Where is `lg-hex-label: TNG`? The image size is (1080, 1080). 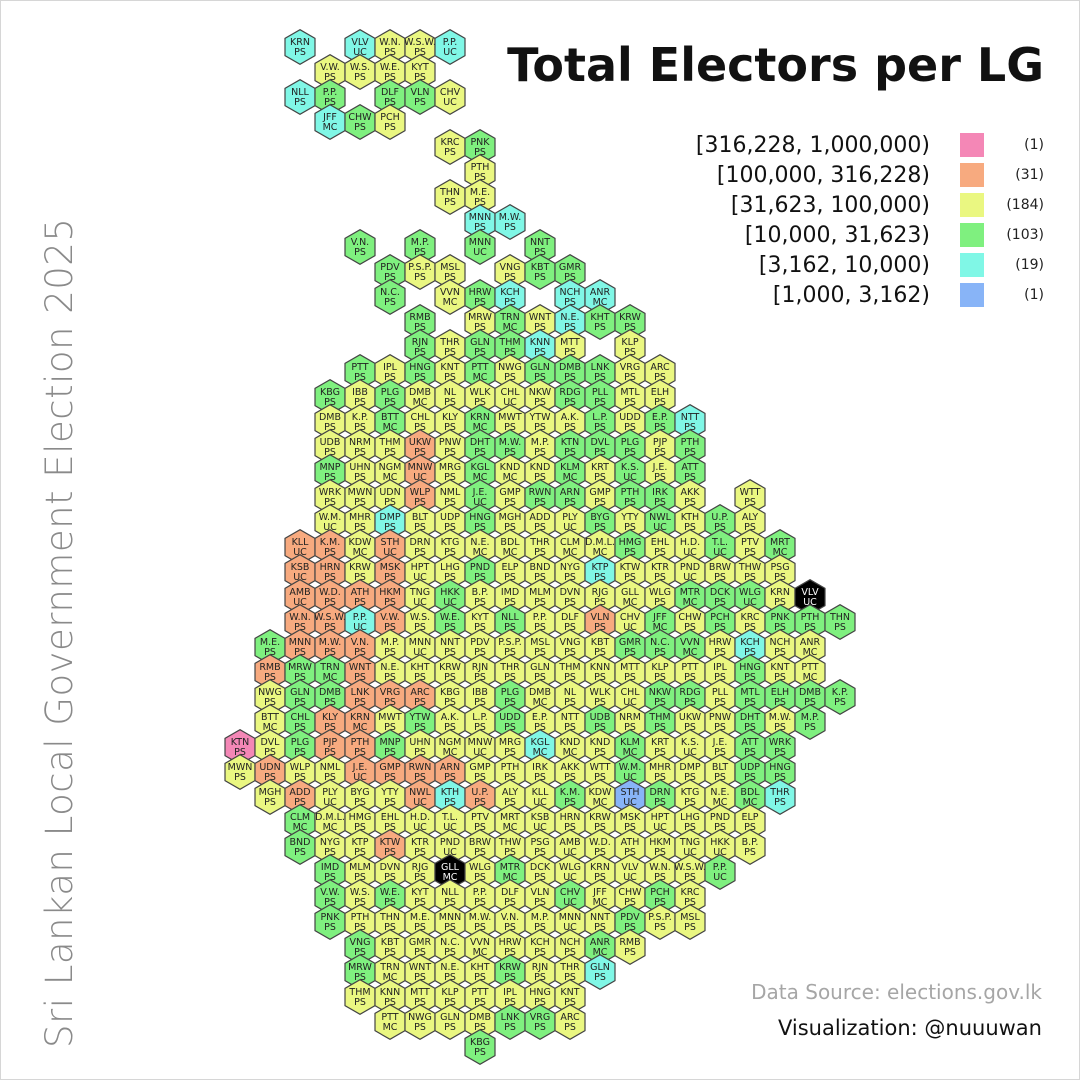 lg-hex-label: TNG is located at coordinates (419, 592).